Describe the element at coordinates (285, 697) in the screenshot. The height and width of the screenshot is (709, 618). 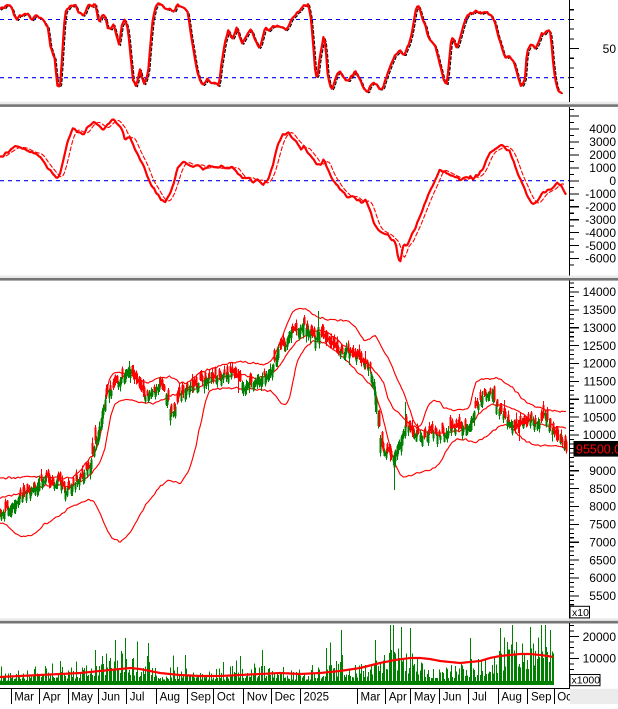
I see `svg-text: Dec` at that location.